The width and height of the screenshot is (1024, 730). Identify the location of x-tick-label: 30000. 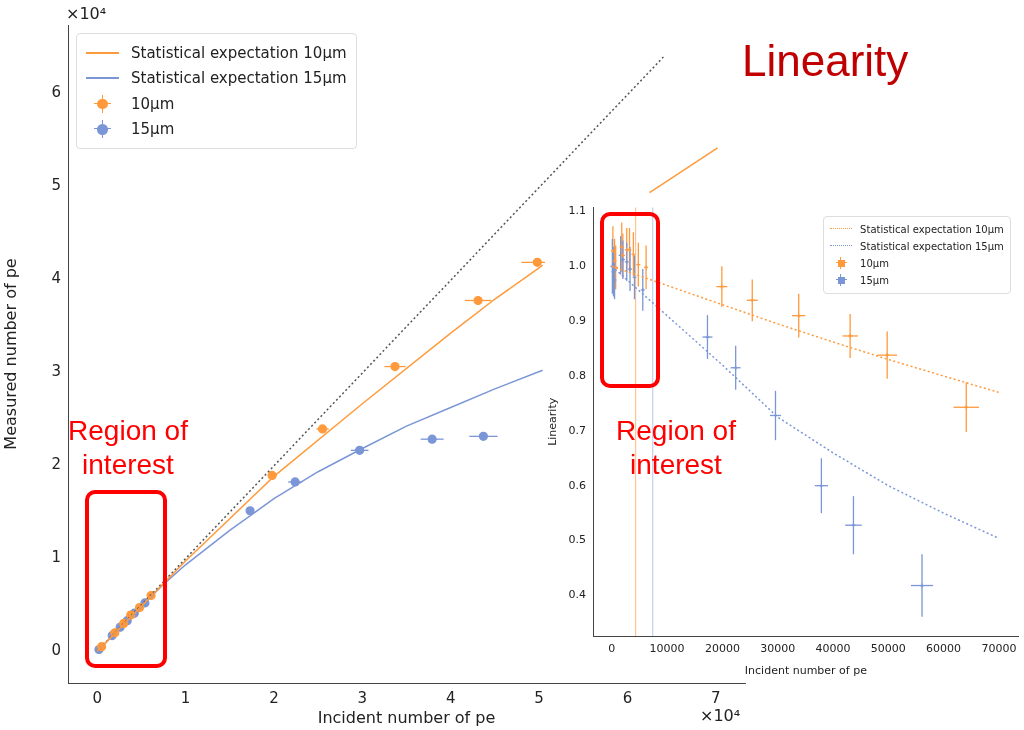
(778, 649).